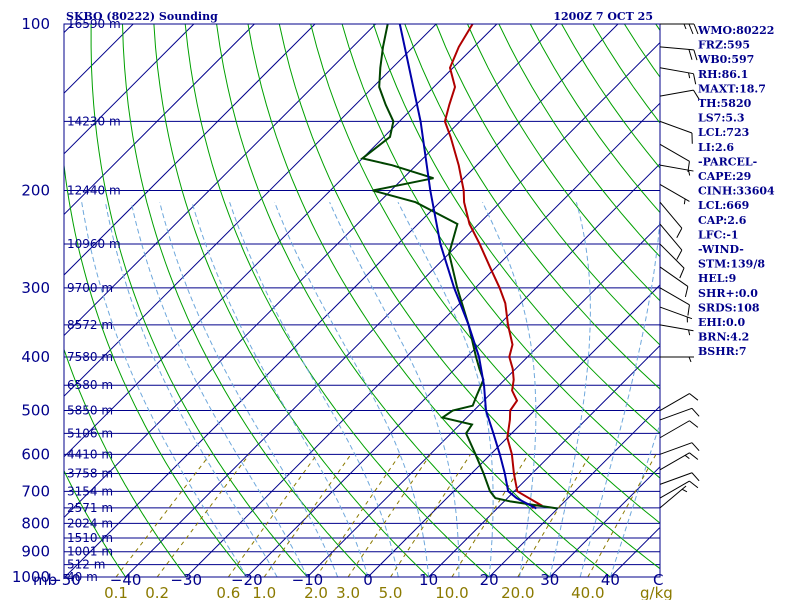 The width and height of the screenshot is (800, 600). I want to click on wind-barbs, so click(679, 266).